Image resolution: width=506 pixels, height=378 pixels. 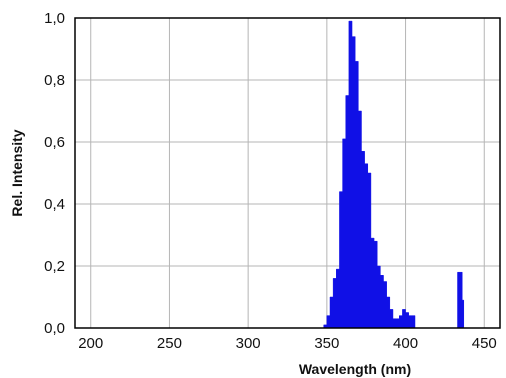 I want to click on y-tick-label: 0,6, so click(x=54, y=142).